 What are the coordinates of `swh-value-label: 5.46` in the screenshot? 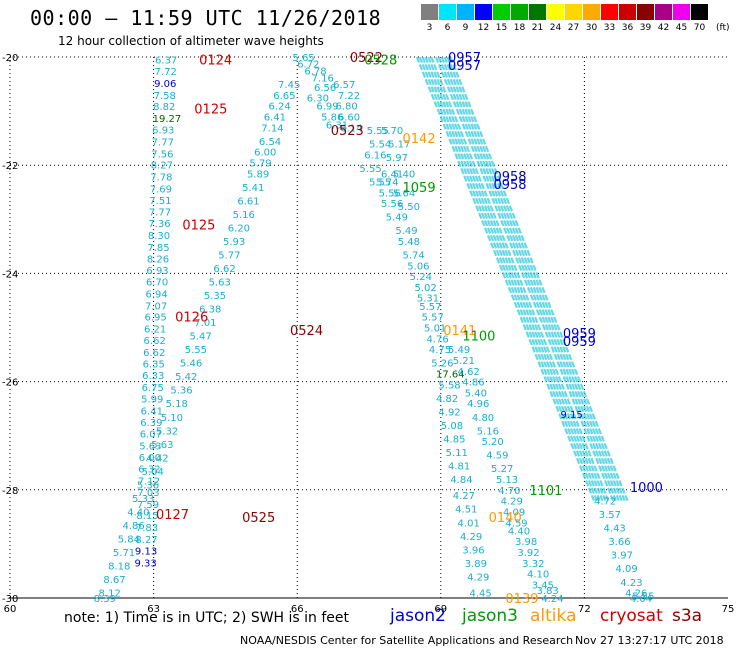 It's located at (191, 364).